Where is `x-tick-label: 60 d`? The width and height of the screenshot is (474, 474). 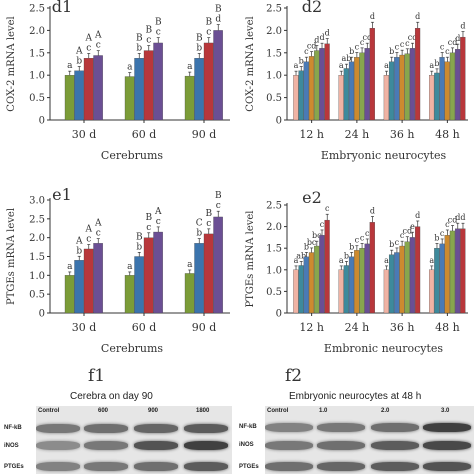 x-tick-label: 60 d is located at coordinates (144, 327).